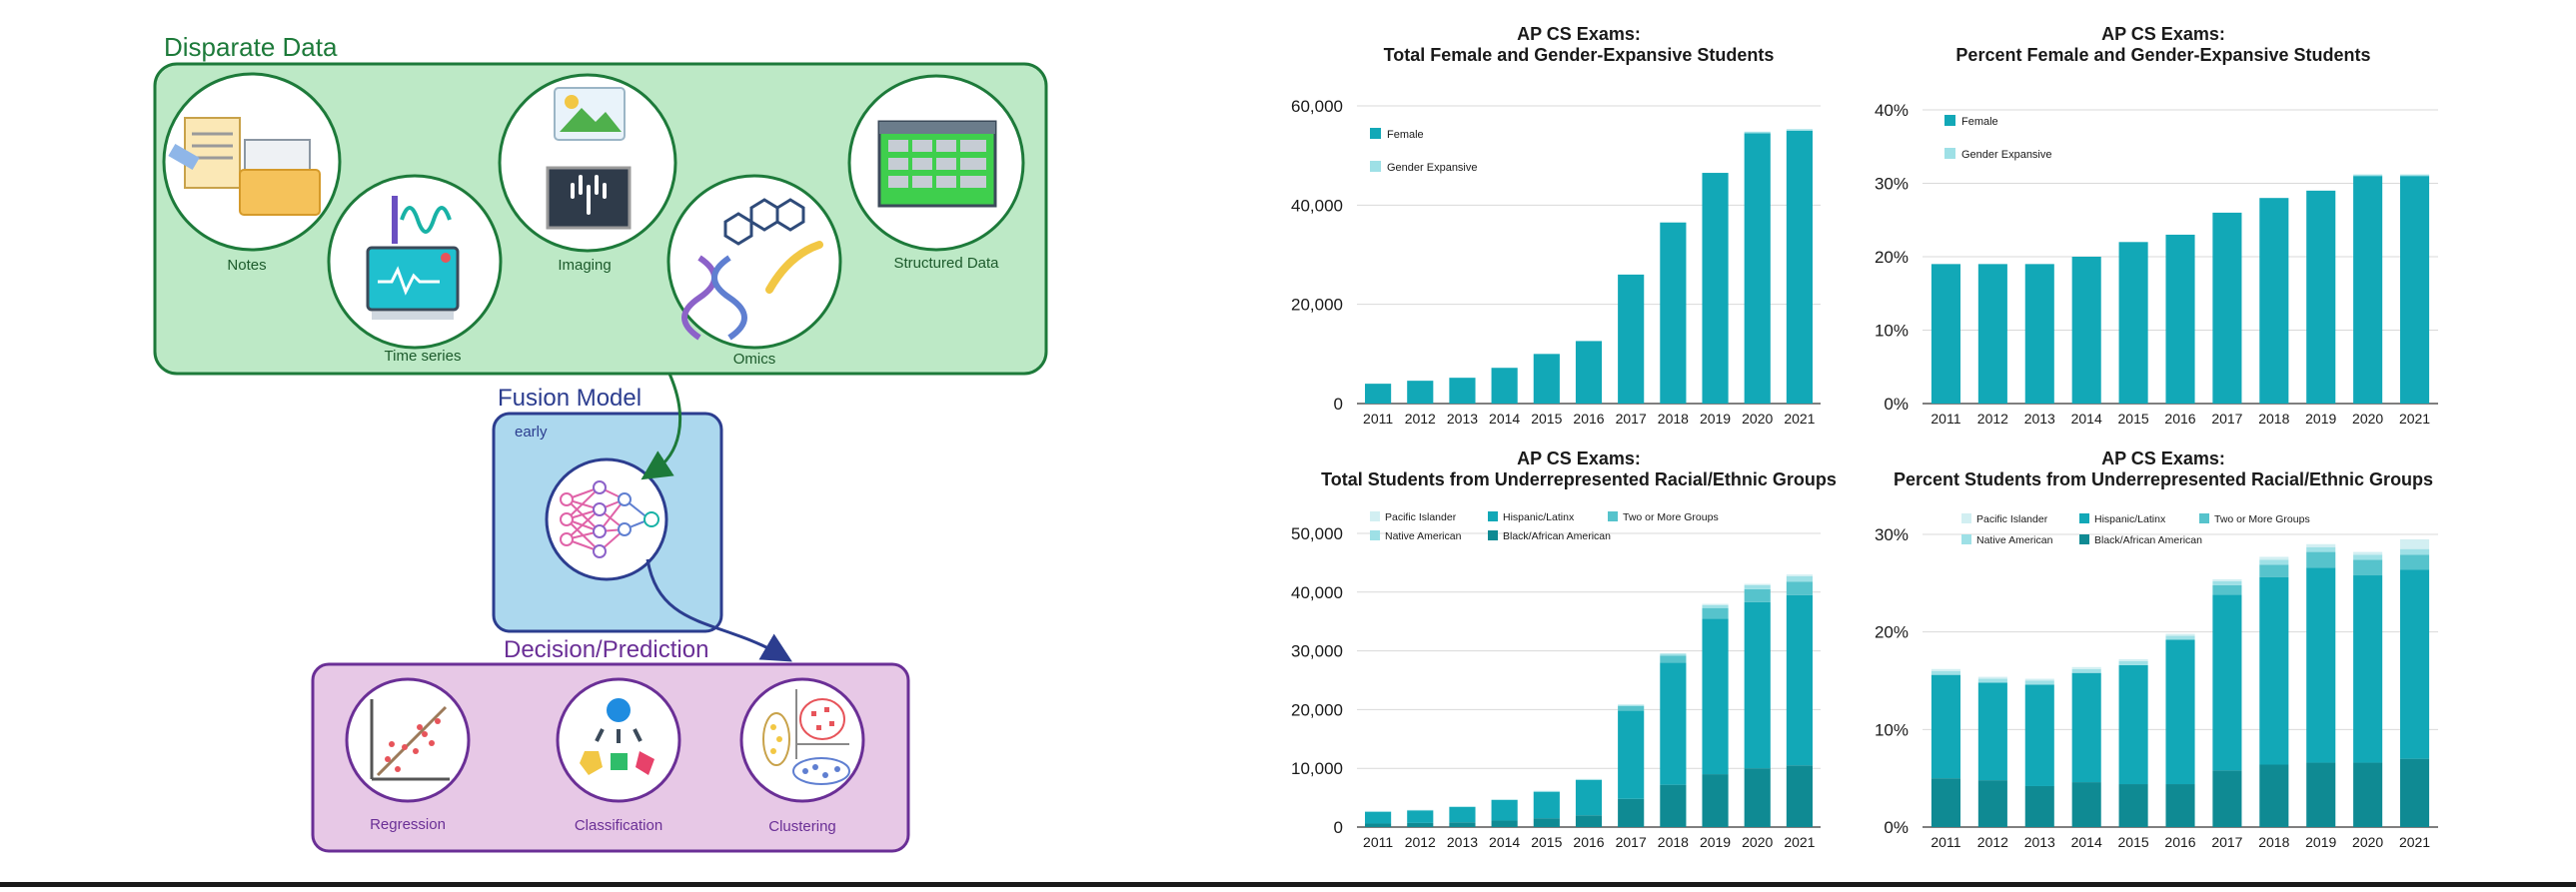 The height and width of the screenshot is (892, 2576). Describe the element at coordinates (1378, 818) in the screenshot. I see `bar-hispanic-latinx-2011` at that location.